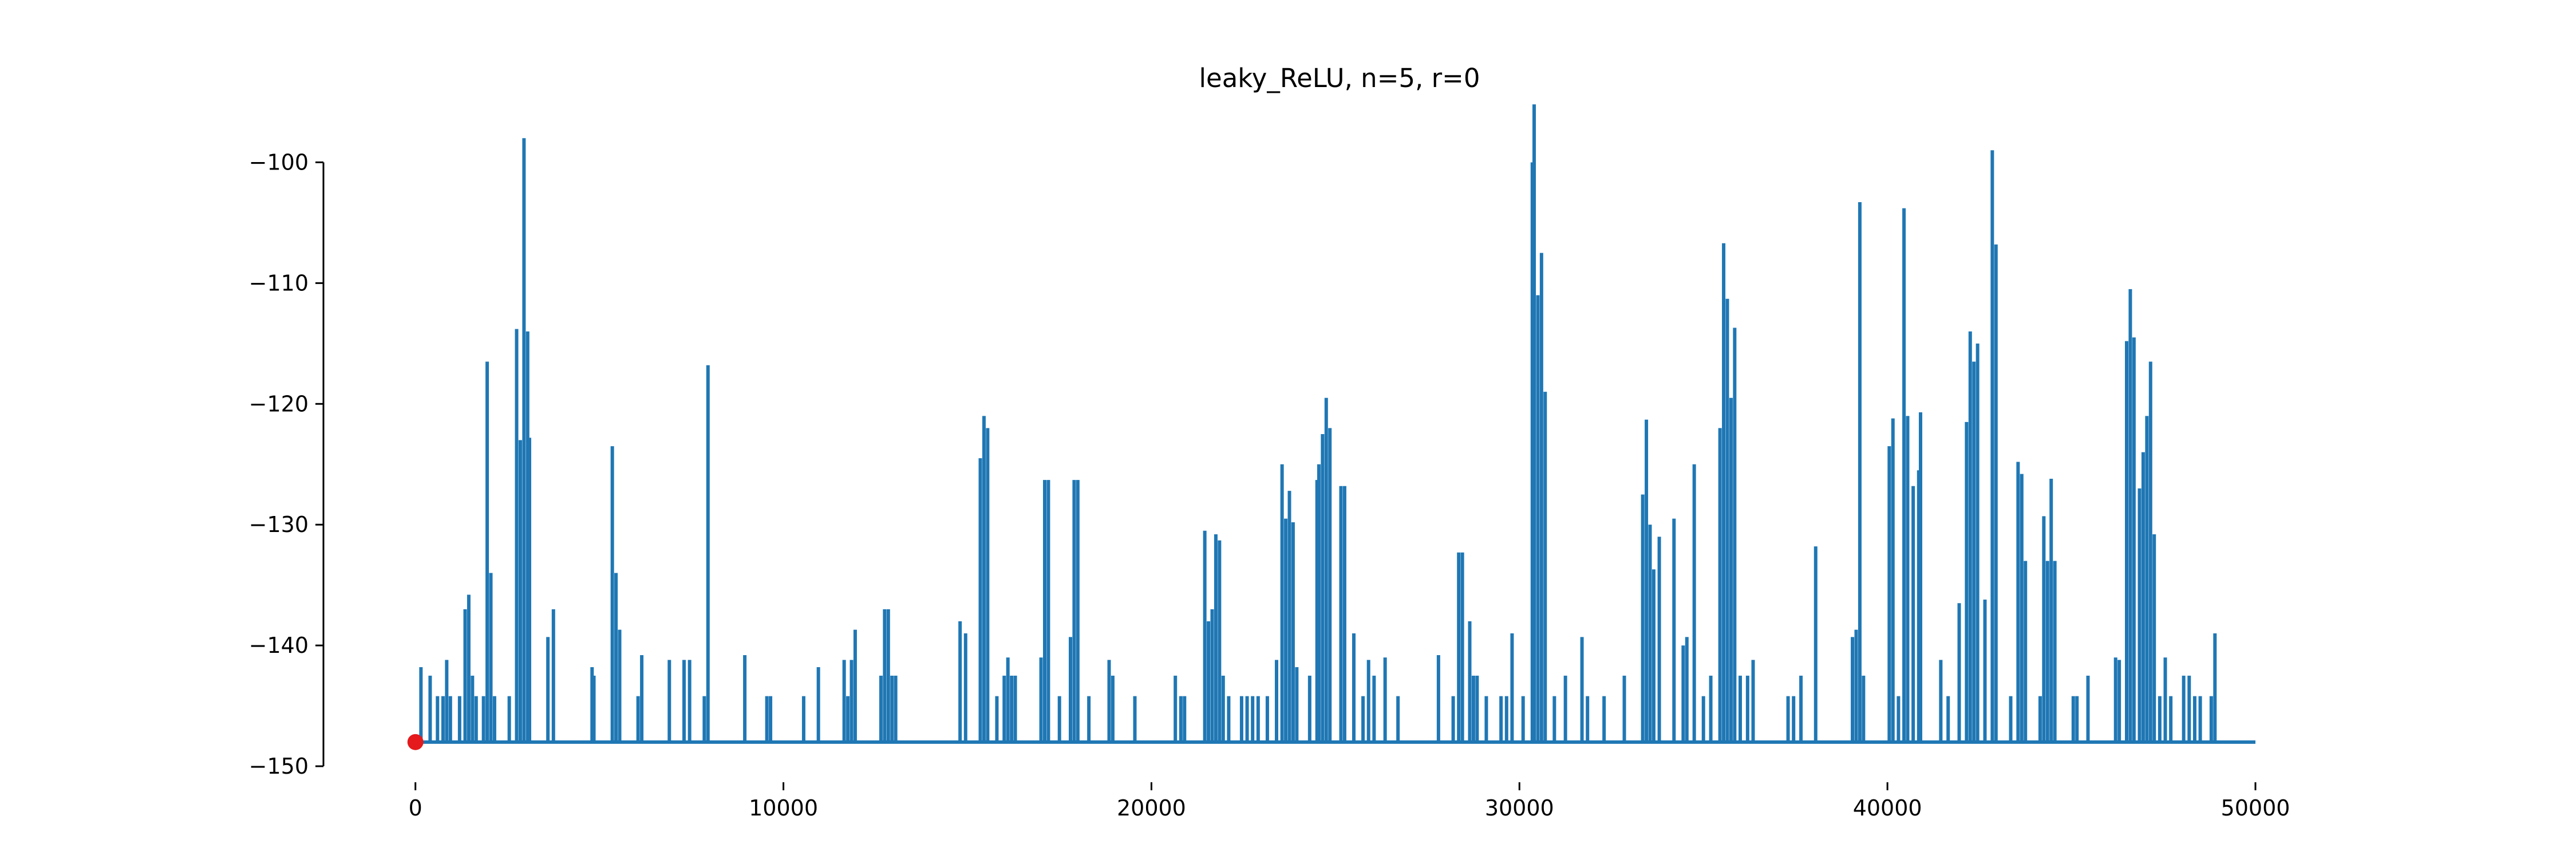 Image resolution: width=2576 pixels, height=859 pixels. What do you see at coordinates (279, 645) in the screenshot?
I see `y-tick-label: −140` at bounding box center [279, 645].